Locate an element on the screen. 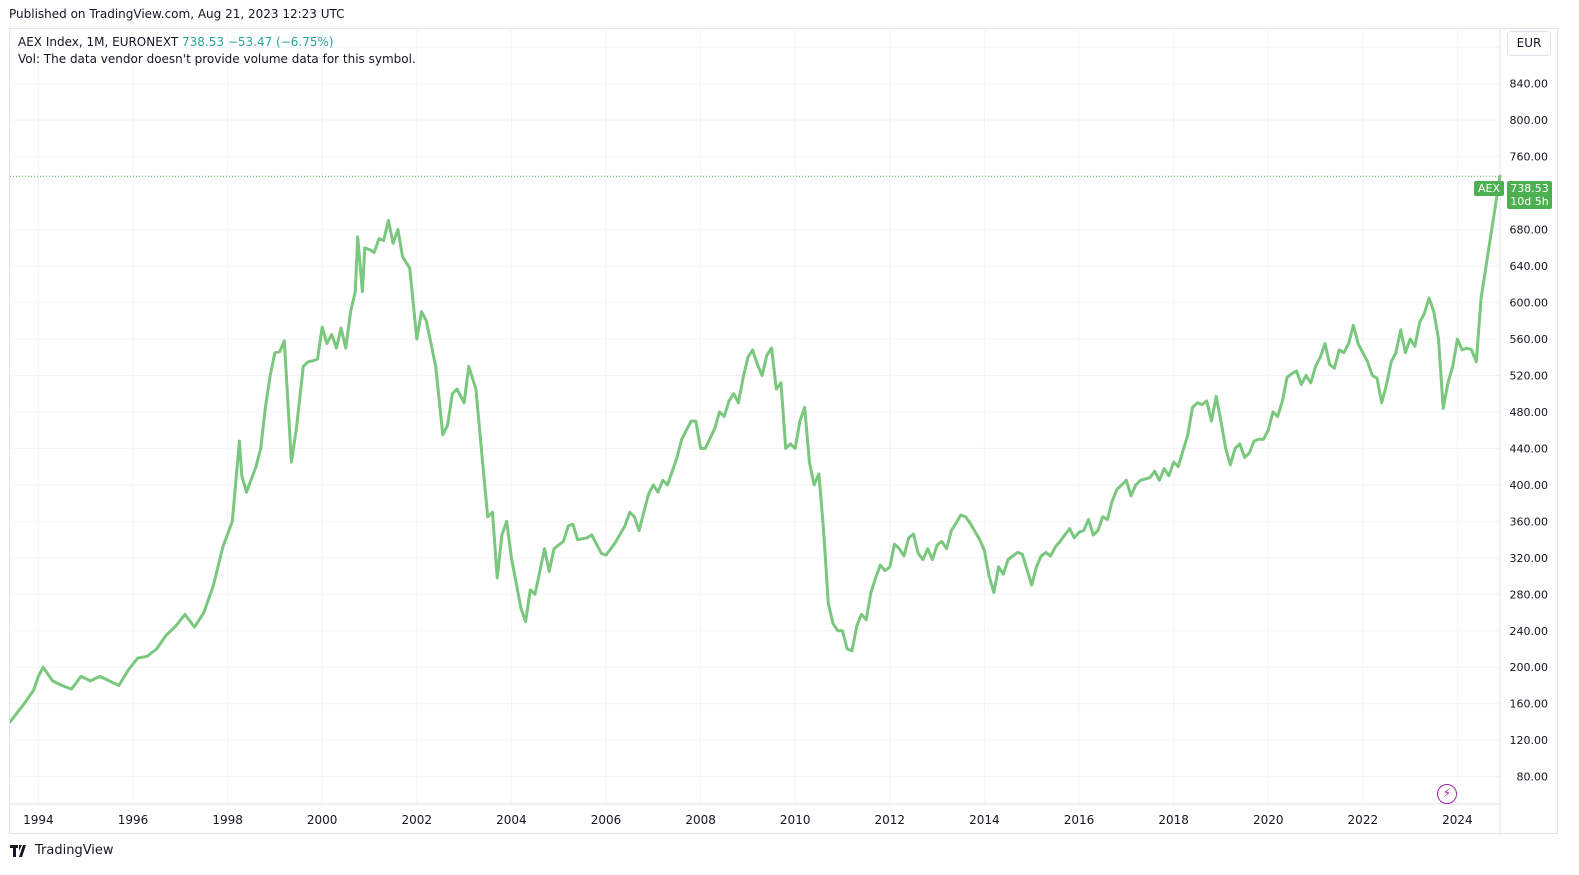 Image resolution: width=1579 pixels, height=875 pixels. x-tick-label: 2012 is located at coordinates (890, 820).